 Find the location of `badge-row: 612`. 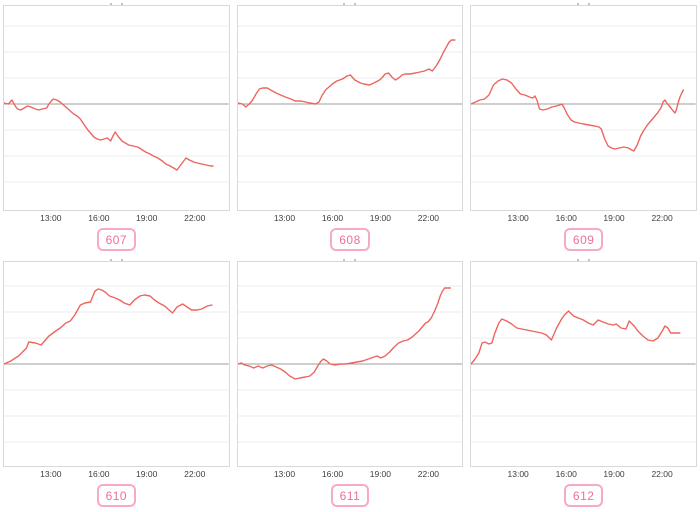

badge-row: 612 is located at coordinates (583, 496).